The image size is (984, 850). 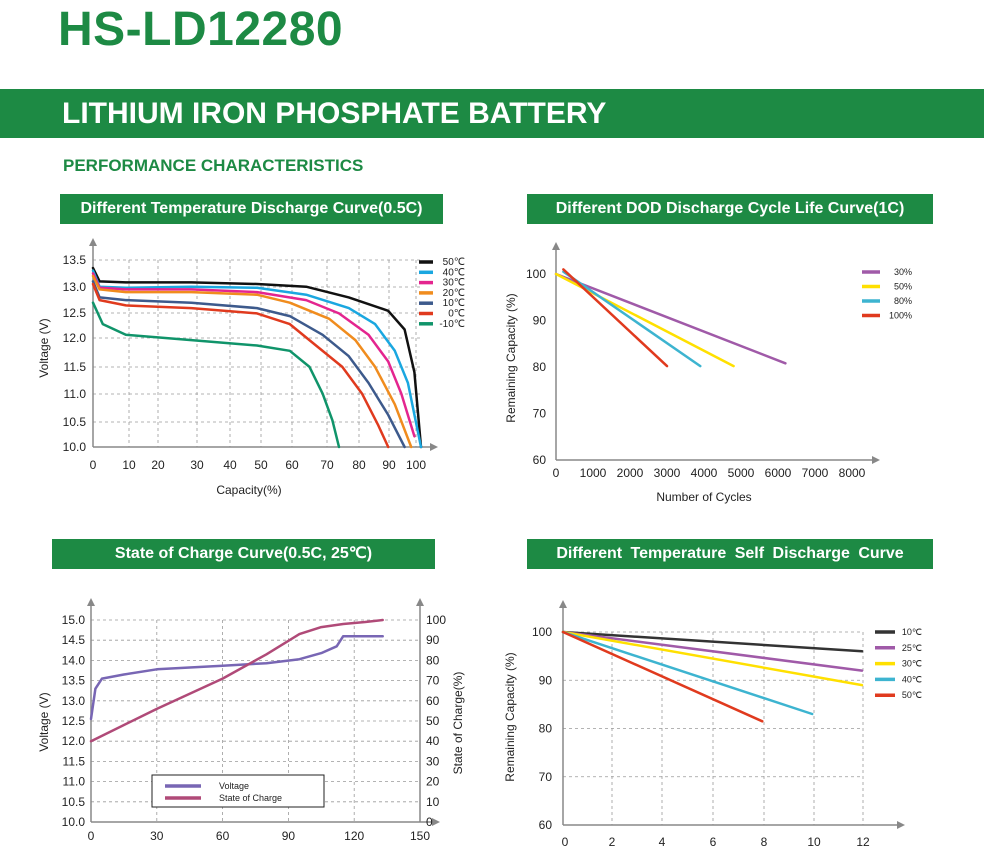 I want to click on state_of_charge-y-tick-label: 10.5, so click(x=74, y=802).